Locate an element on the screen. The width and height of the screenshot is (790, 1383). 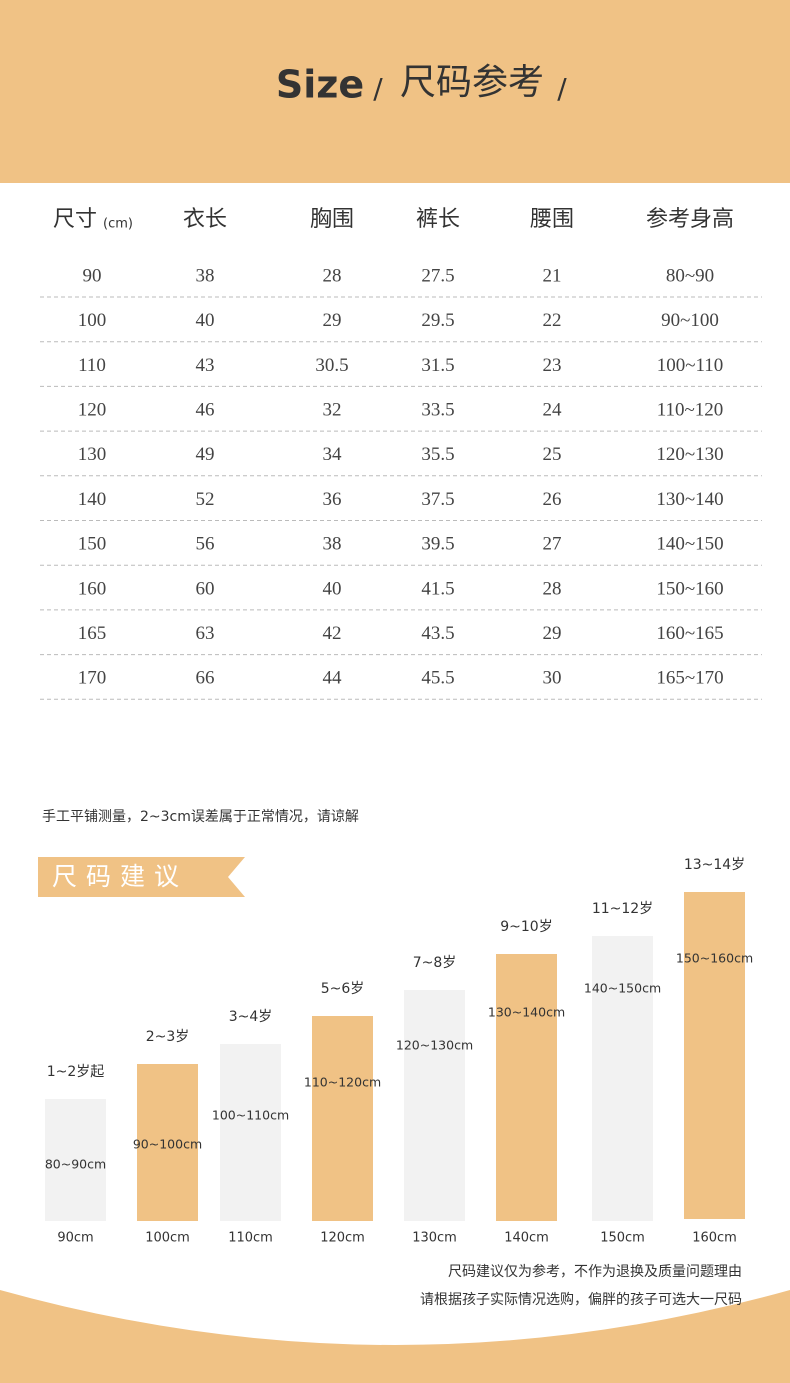
cell: 160~165 is located at coordinates (689, 633).